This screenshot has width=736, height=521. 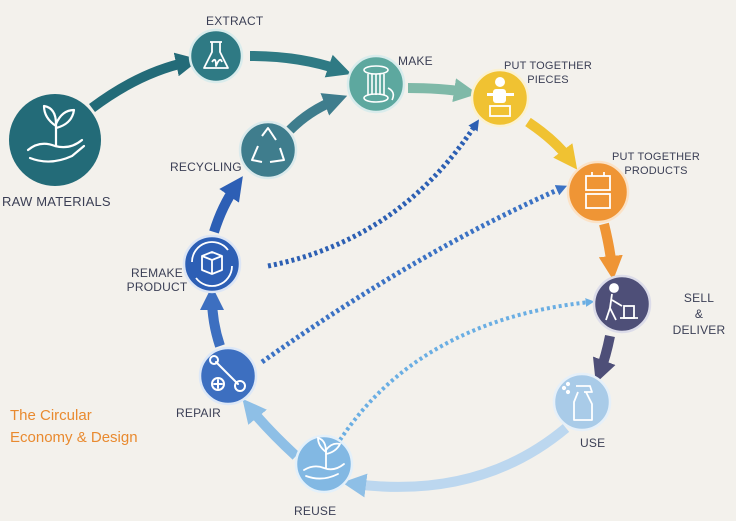 I want to click on arrow-pieces-to-products, so click(x=551, y=143).